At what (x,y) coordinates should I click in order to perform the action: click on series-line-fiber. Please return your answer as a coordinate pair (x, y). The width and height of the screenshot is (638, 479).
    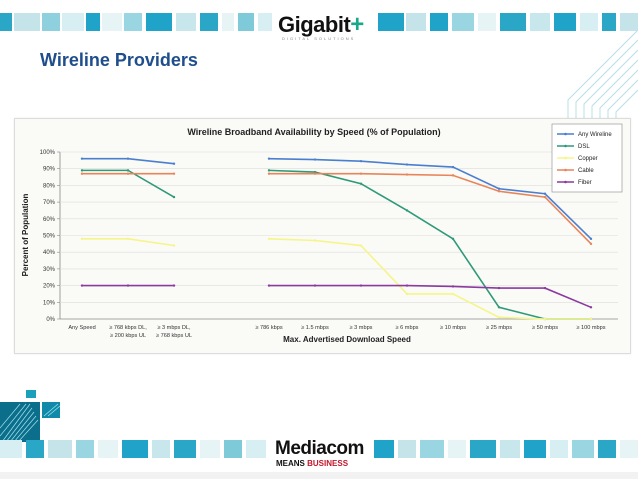
    Looking at the image, I should click on (430, 296).